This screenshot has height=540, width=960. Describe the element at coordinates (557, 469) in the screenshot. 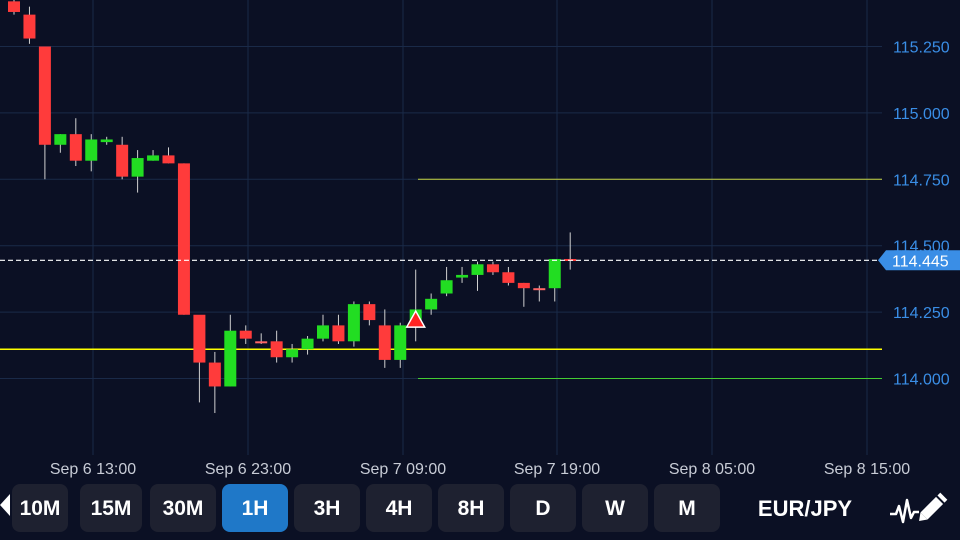

I see `x-axis-label: Sep 7 19:00` at that location.